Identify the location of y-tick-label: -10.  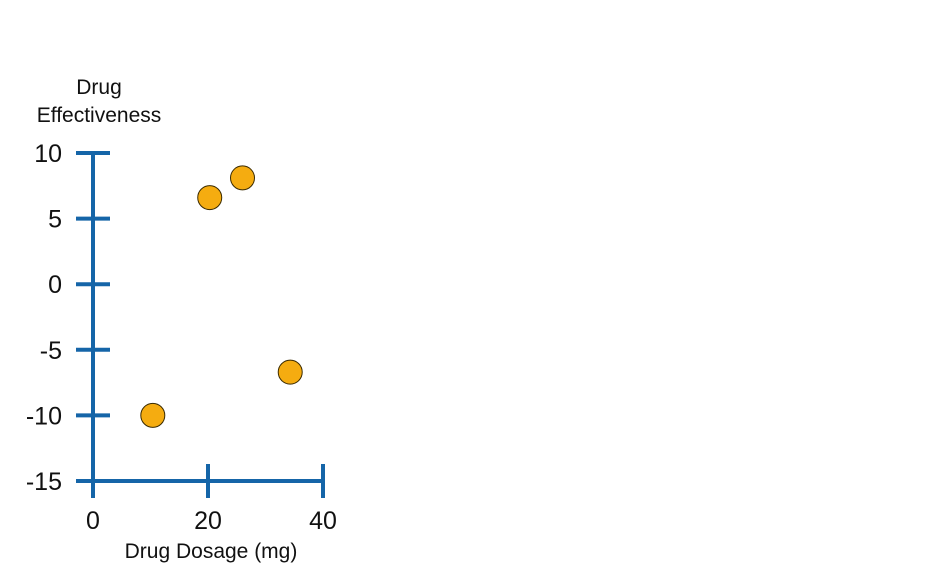
(44, 416).